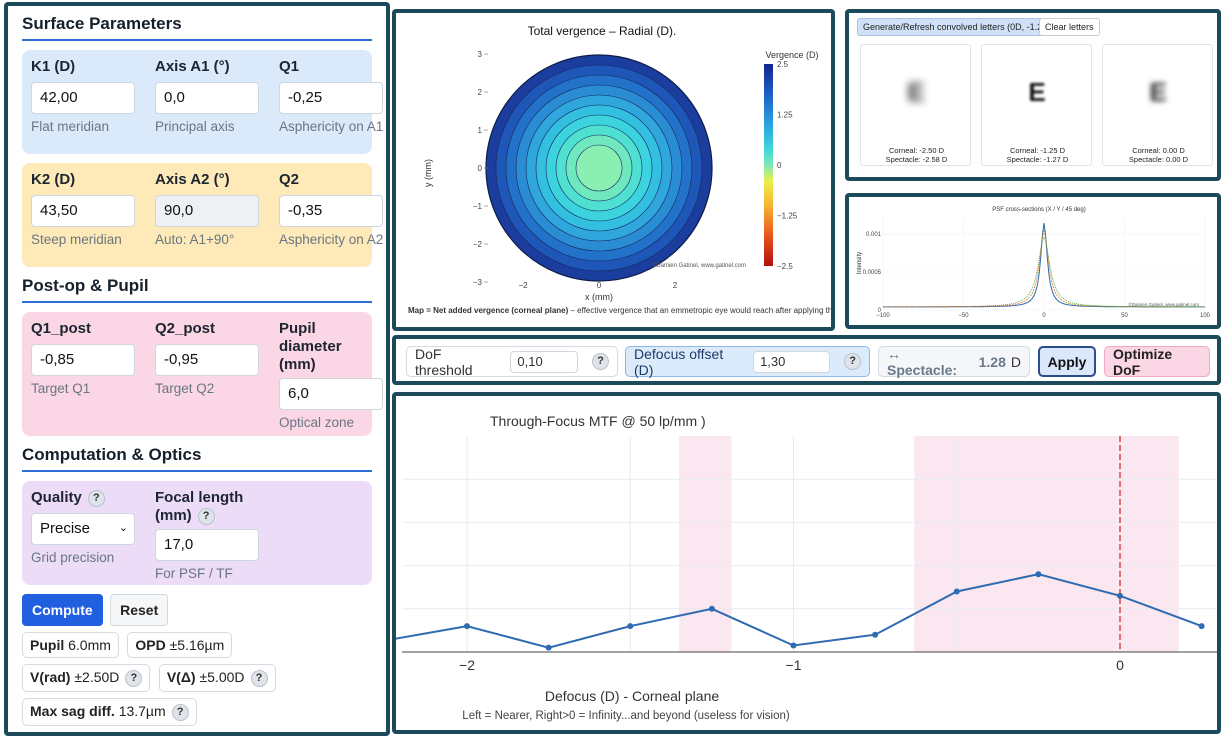  What do you see at coordinates (467, 665) in the screenshot?
I see `mtf-x-tick: −2` at bounding box center [467, 665].